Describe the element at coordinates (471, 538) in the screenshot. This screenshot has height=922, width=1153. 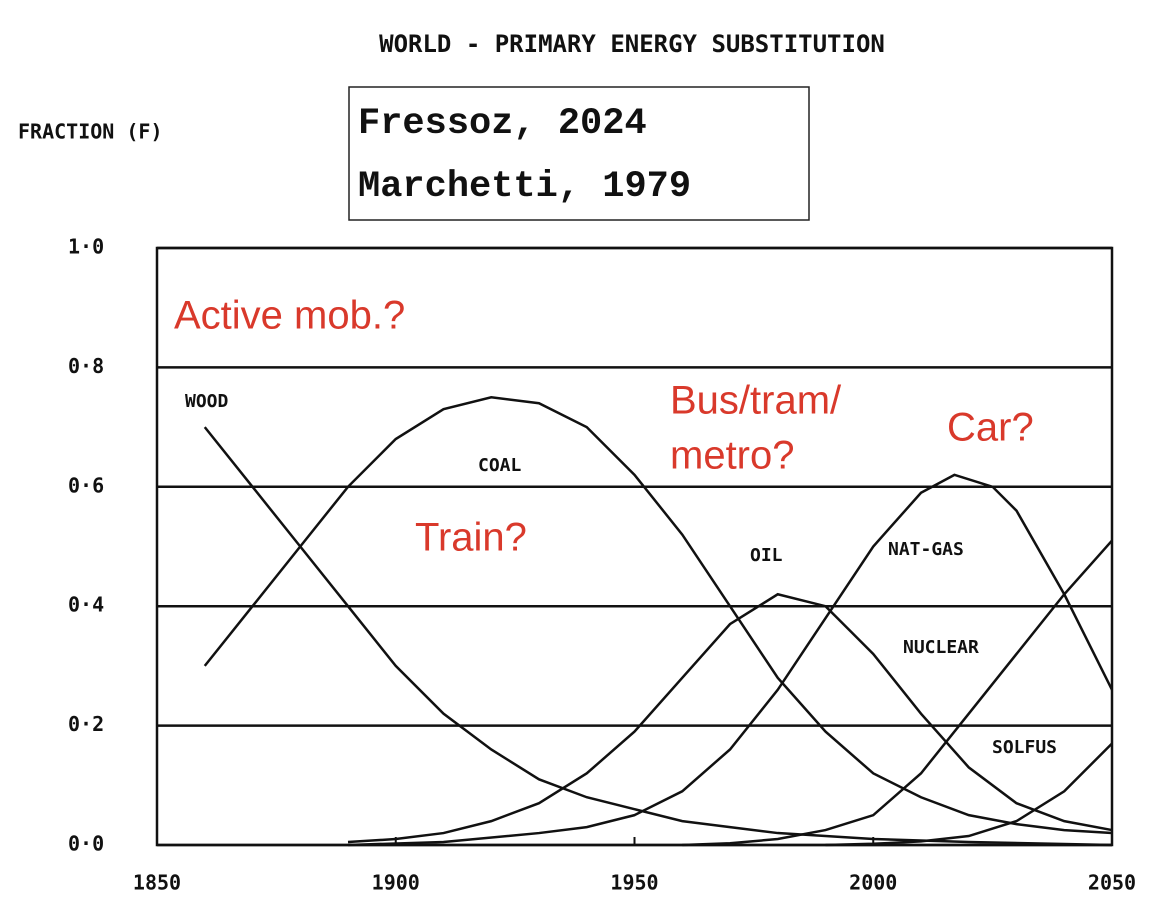
I see `annotation: Train?` at that location.